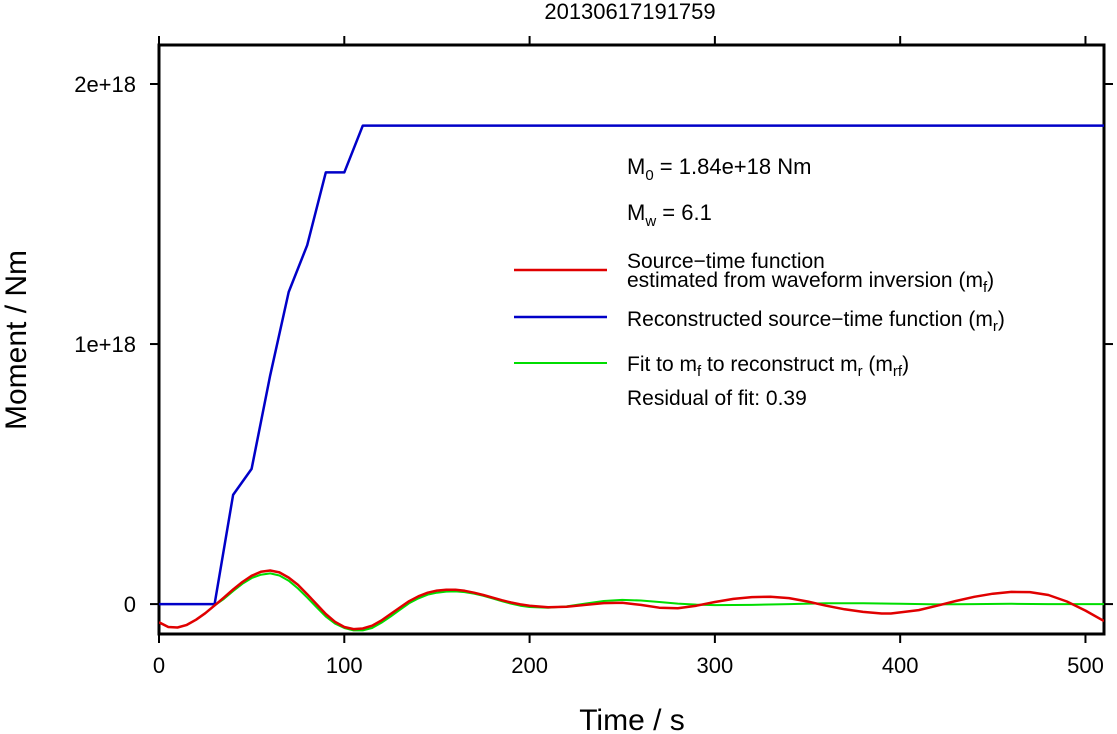 The width and height of the screenshot is (1117, 734). I want to click on x-tick-label: 200, so click(529, 665).